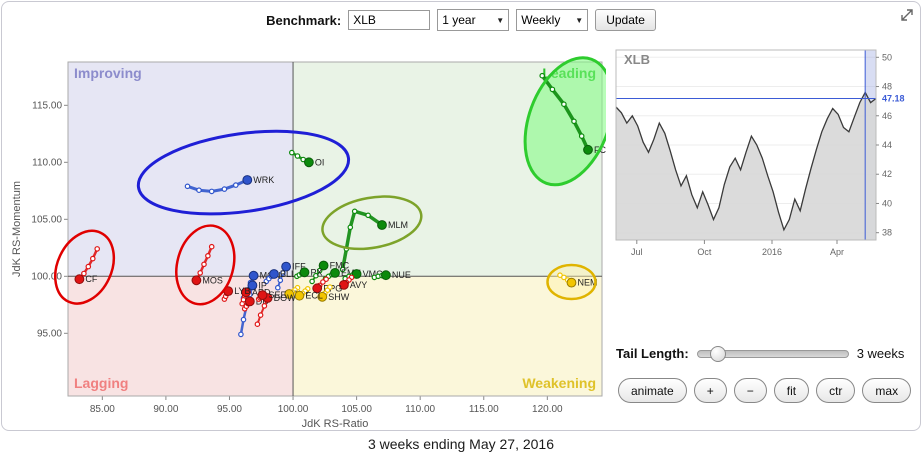 Image resolution: width=922 pixels, height=455 pixels. Describe the element at coordinates (323, 265) in the screenshot. I see `ticker-dot-FMC` at that location.